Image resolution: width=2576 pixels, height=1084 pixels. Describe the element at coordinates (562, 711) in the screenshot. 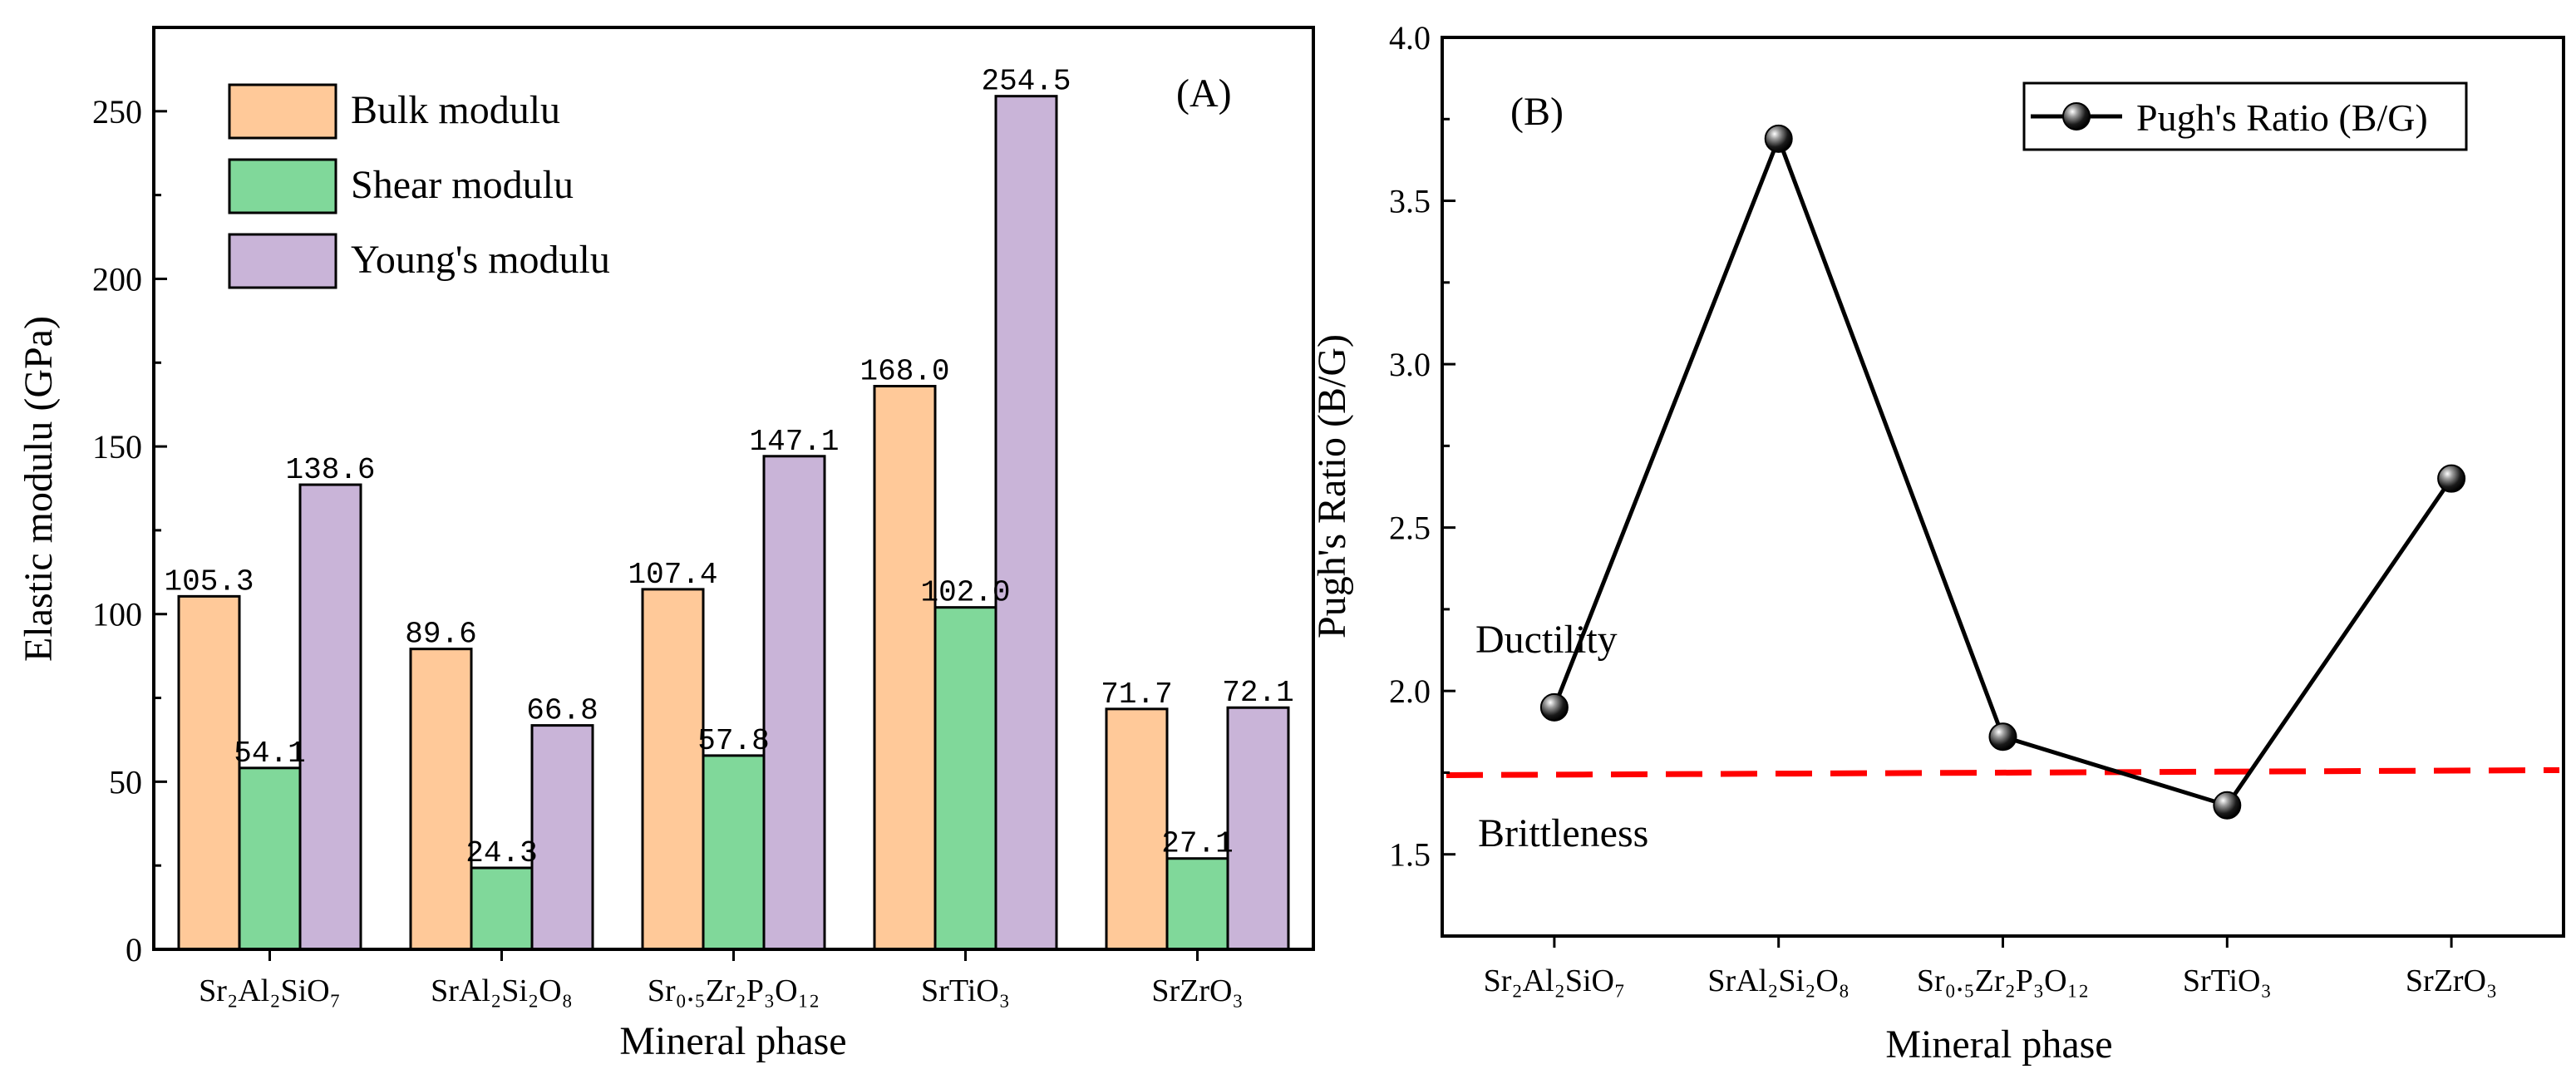

I see `bar-data-label: 66.8` at that location.